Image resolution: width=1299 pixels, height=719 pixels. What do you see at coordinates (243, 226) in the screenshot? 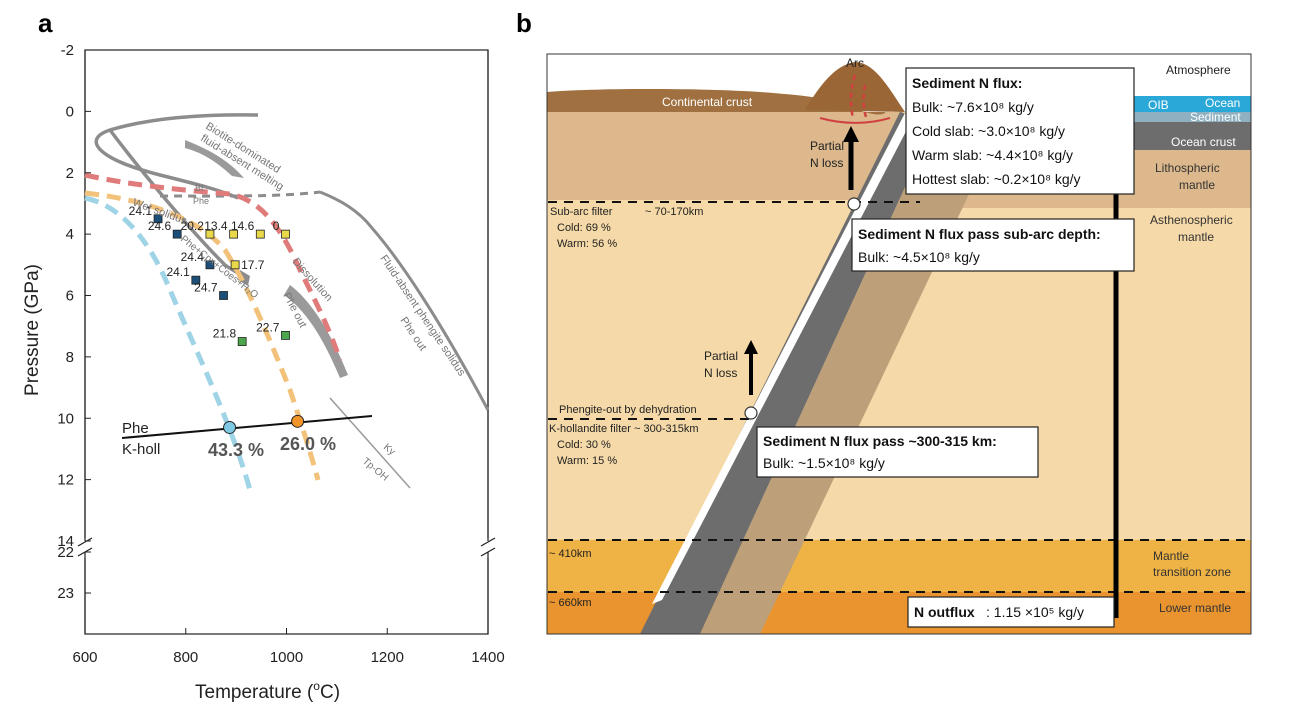
I see `data-point-label: 14.6` at bounding box center [243, 226].